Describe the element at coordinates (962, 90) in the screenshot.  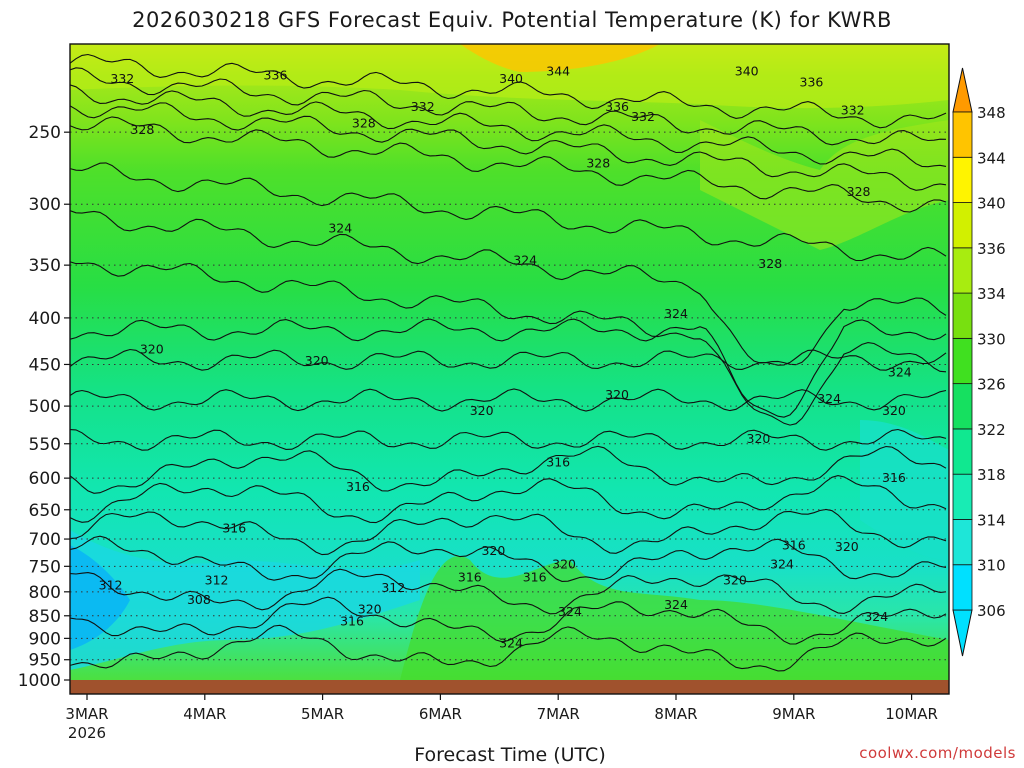
I see `colorbar-extend-high` at that location.